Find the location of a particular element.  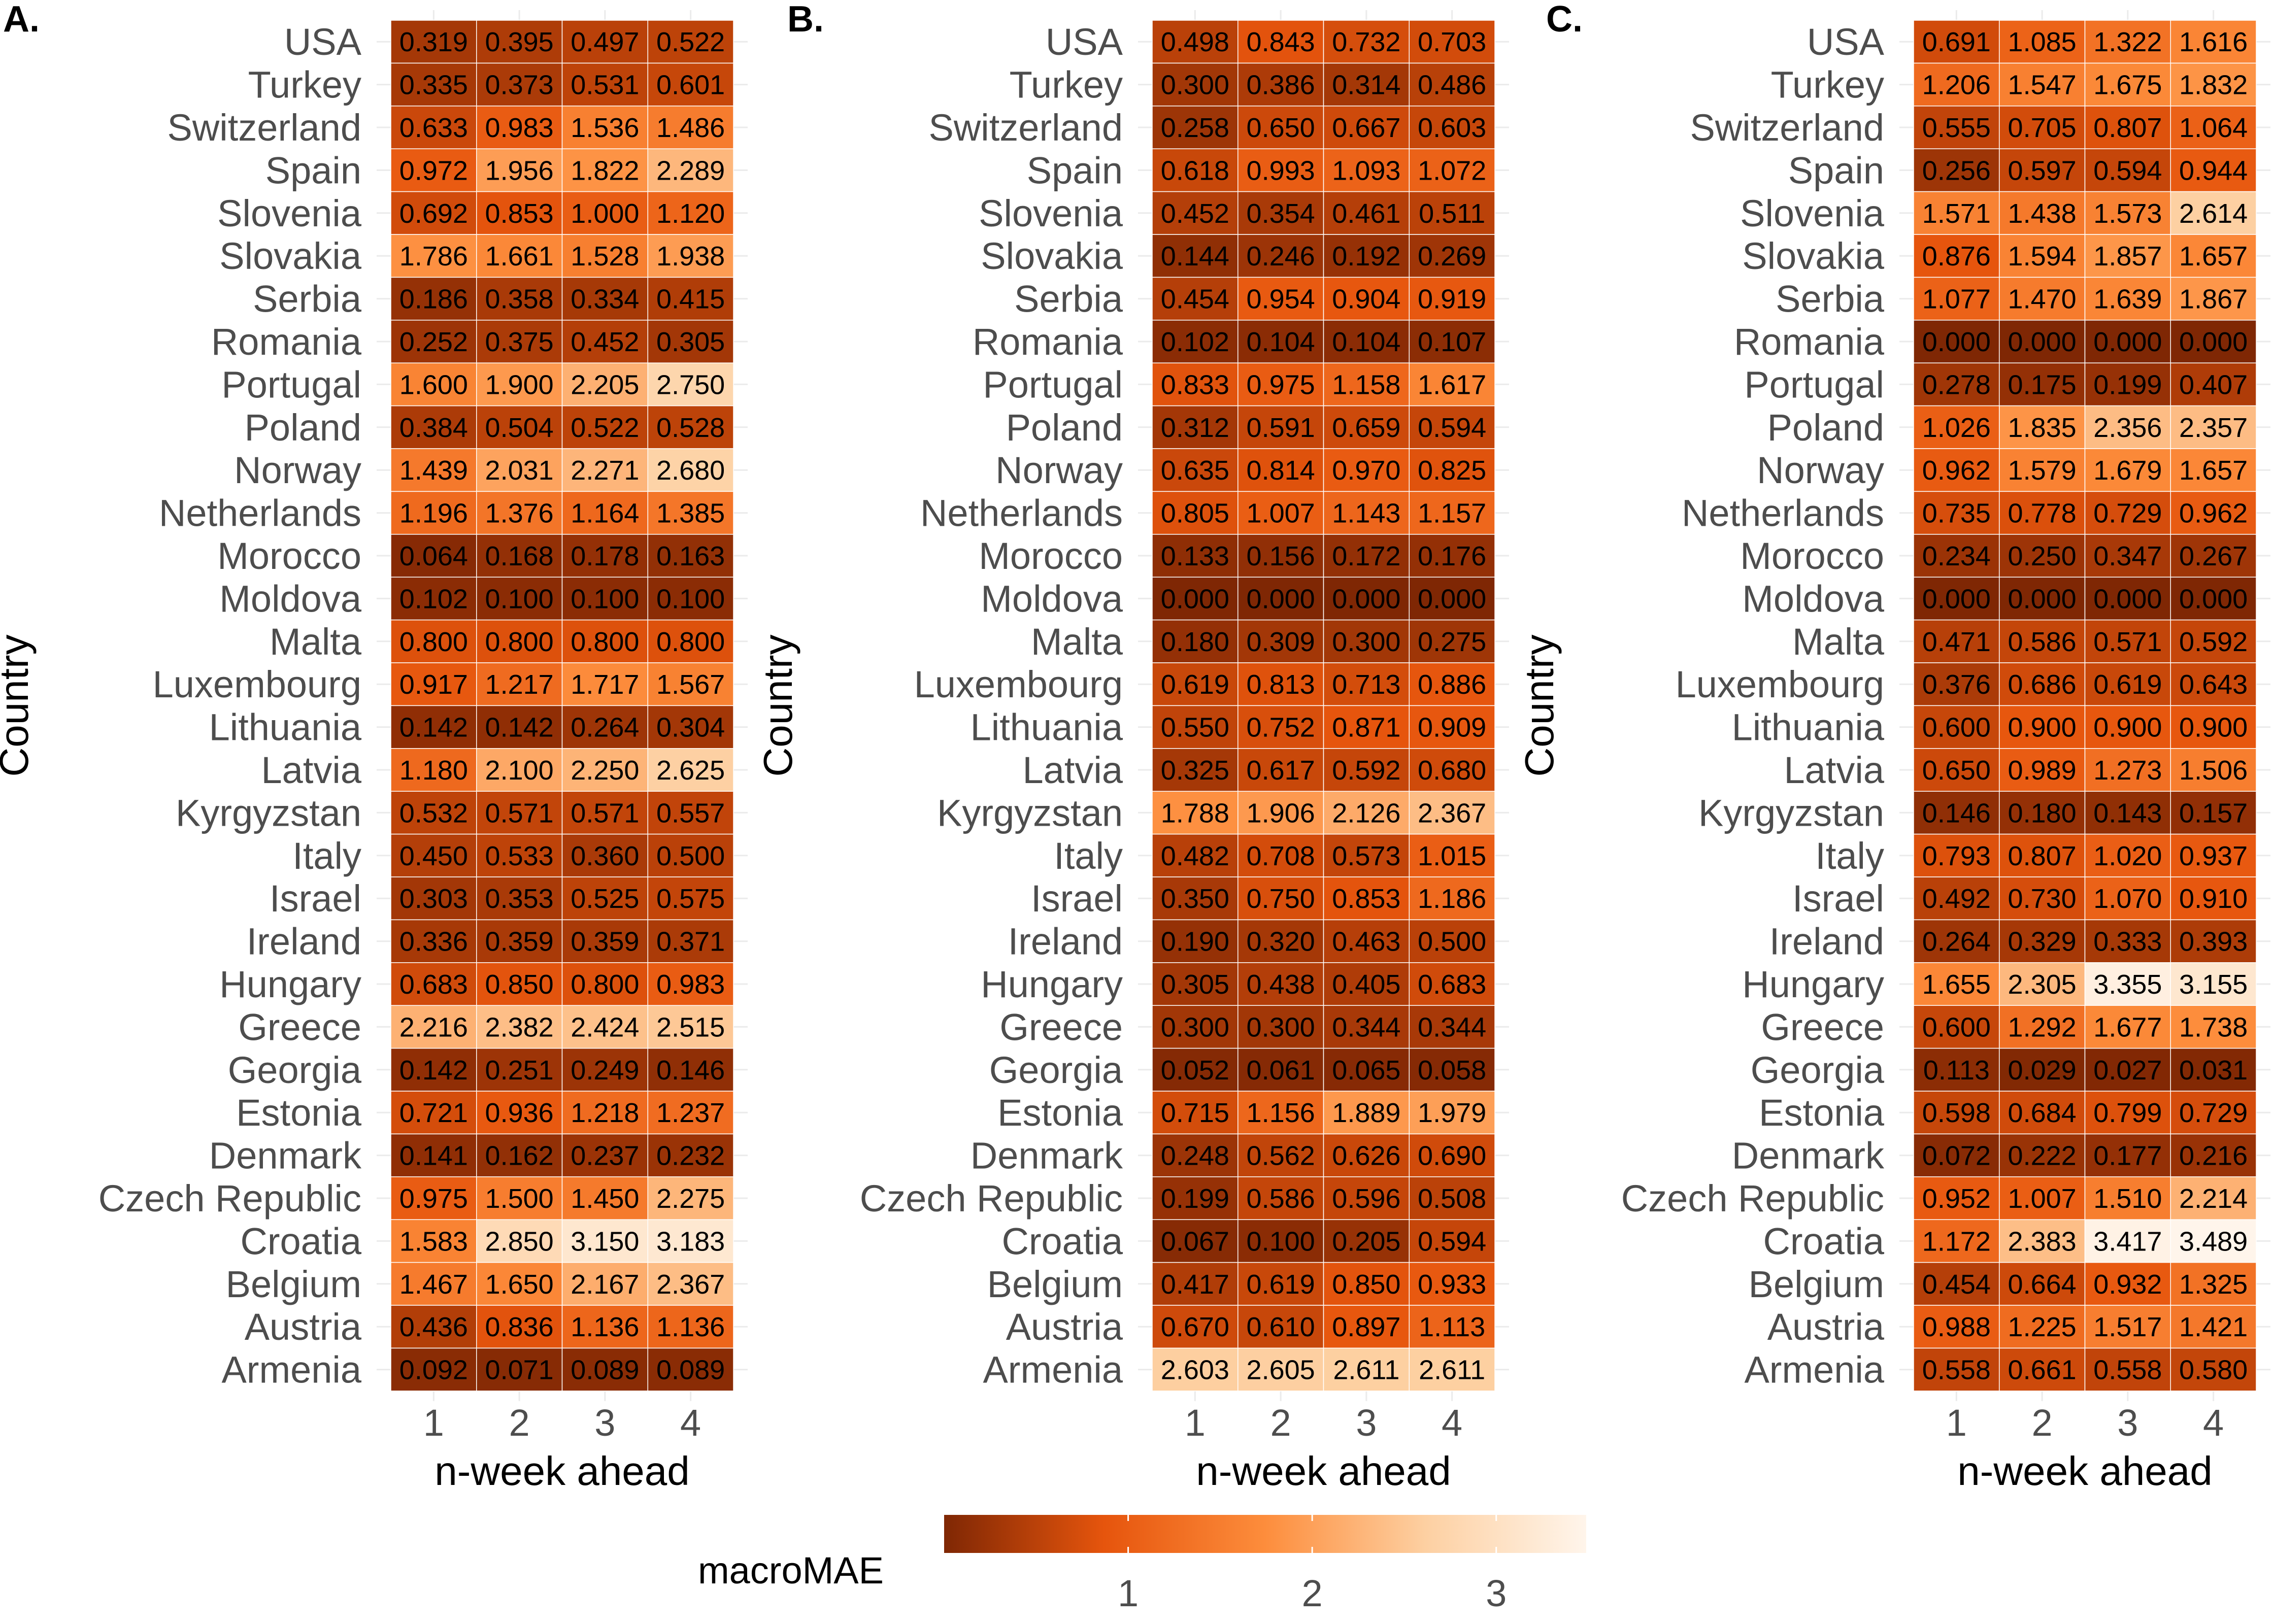

cell-value-label: 0.146 is located at coordinates (1956, 813).